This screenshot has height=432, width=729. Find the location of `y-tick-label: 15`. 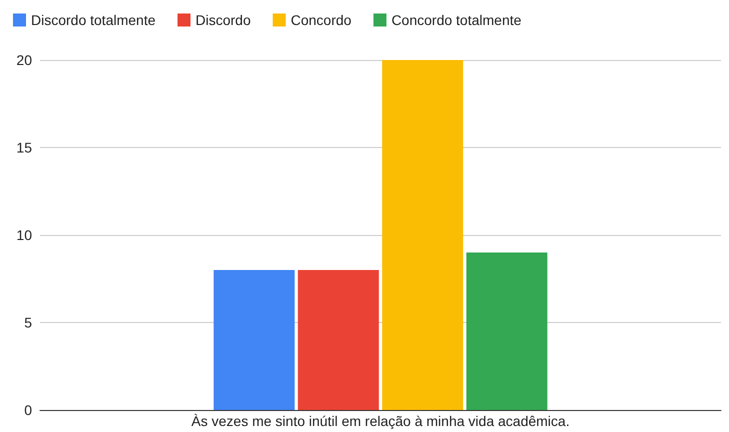

y-tick-label: 15 is located at coordinates (24, 148).